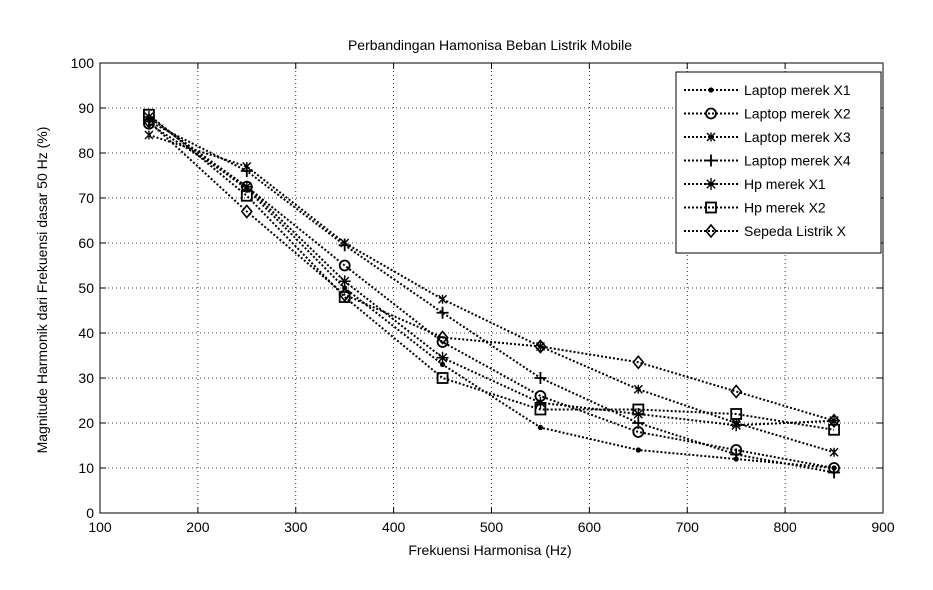 Image resolution: width=933 pixels, height=590 pixels. I want to click on legend-label: Hp merek X2, so click(785, 208).